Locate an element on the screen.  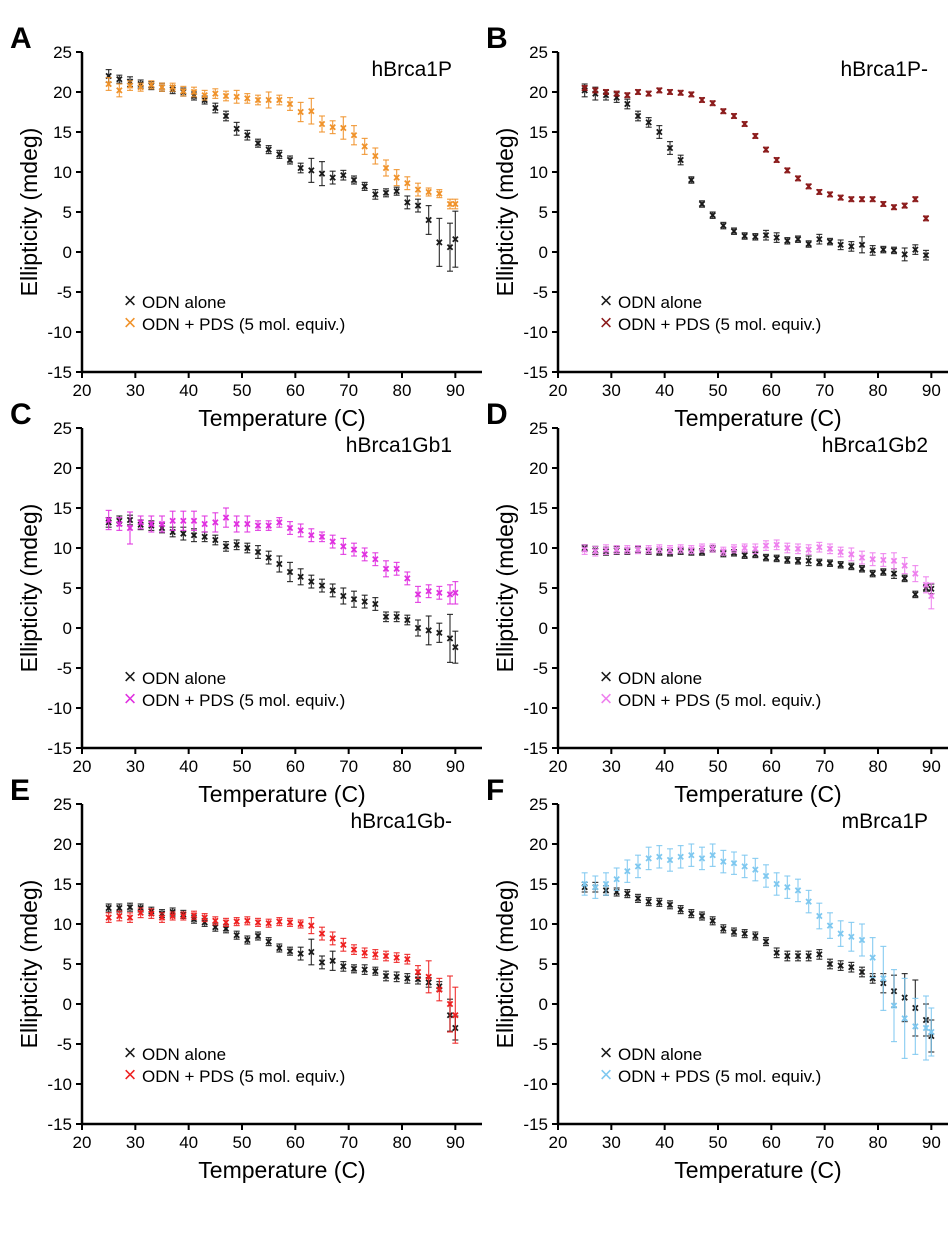
y-tick-label: 10 is located at coordinates (538, 548).